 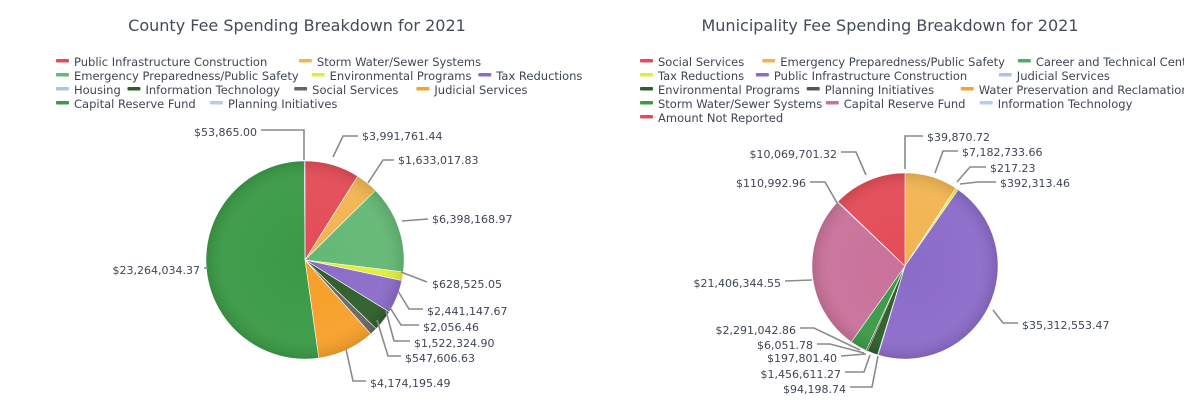 I want to click on municipality-legend-item-environmental-programs: Environmental Programs, so click(x=720, y=90).